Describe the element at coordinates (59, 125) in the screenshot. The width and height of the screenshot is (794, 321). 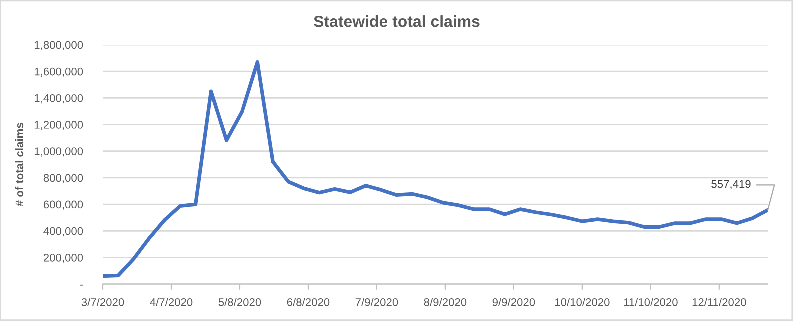
I see `y-tick-label: 1,200,000` at that location.